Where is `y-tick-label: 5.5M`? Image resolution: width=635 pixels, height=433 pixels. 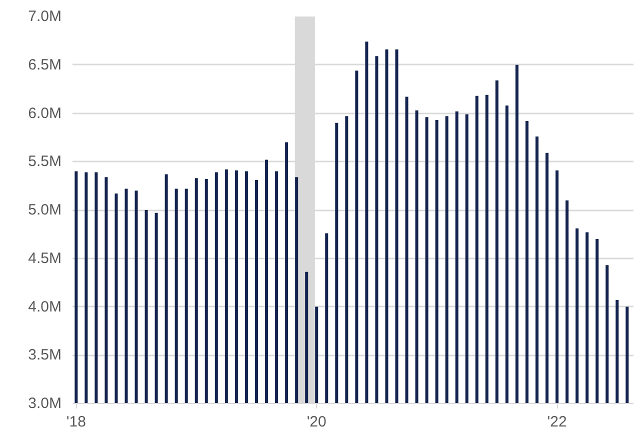
y-tick-label: 5.5M is located at coordinates (45, 161).